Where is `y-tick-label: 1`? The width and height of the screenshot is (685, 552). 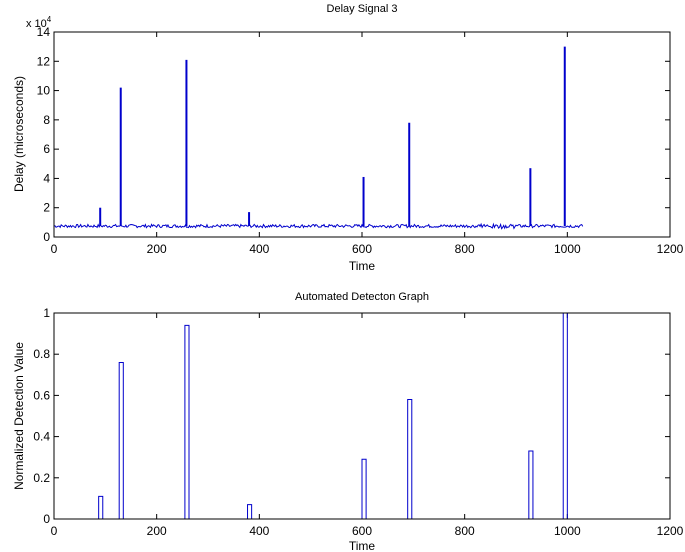 y-tick-label: 1 is located at coordinates (46, 313).